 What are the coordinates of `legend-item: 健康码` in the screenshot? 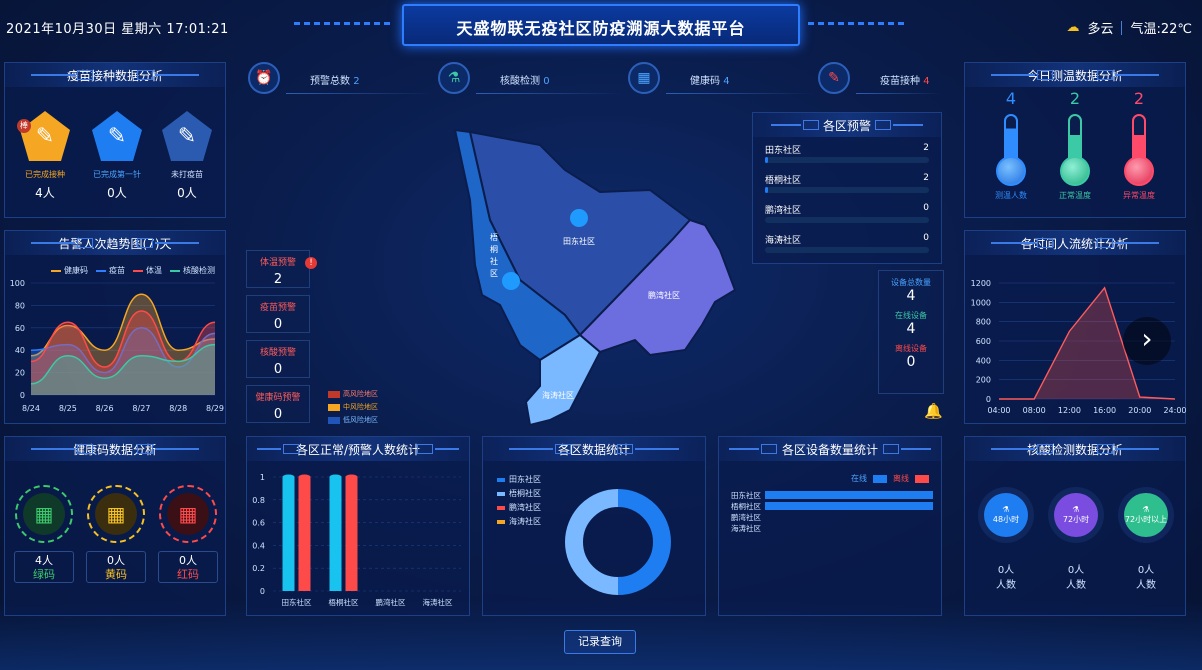 It's located at (69, 270).